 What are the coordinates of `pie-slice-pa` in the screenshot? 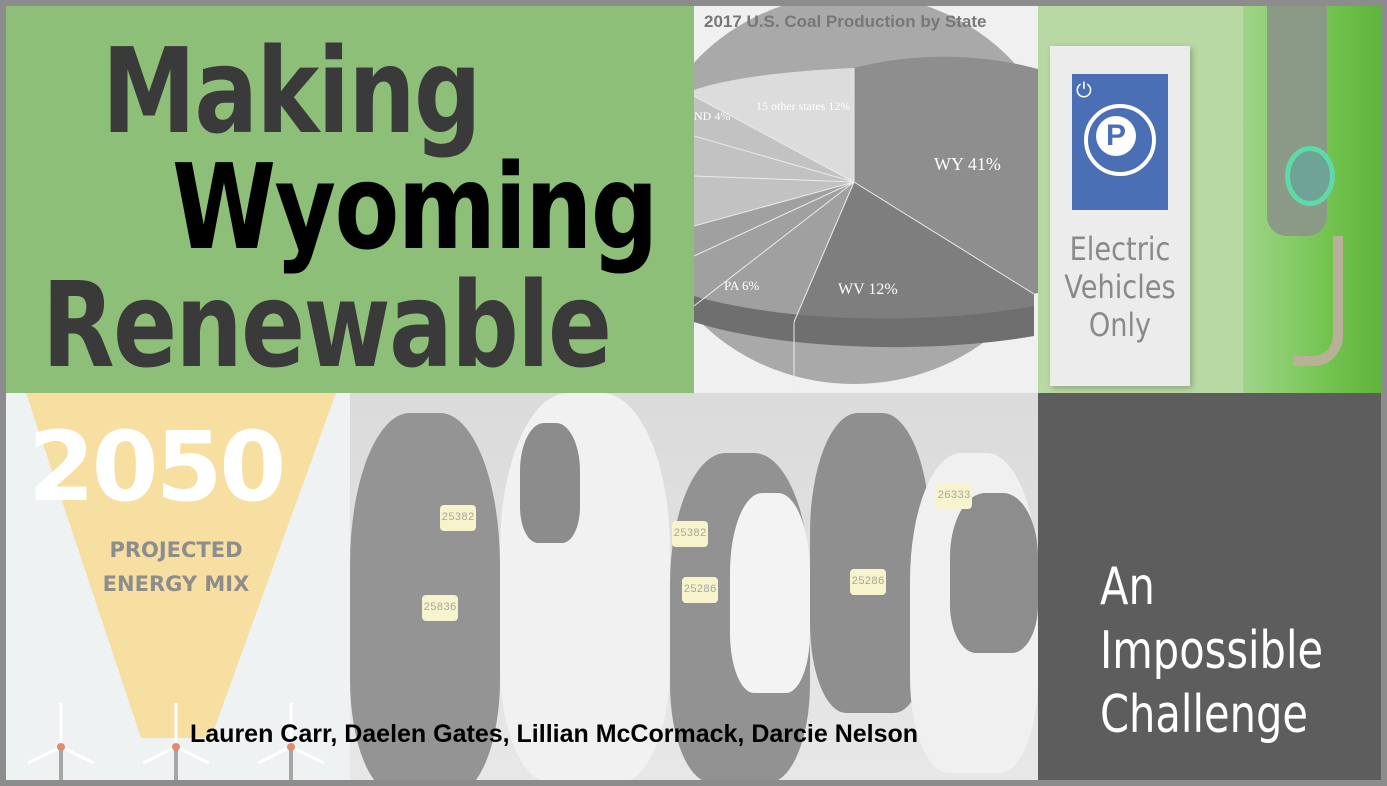 It's located at (774, 252).